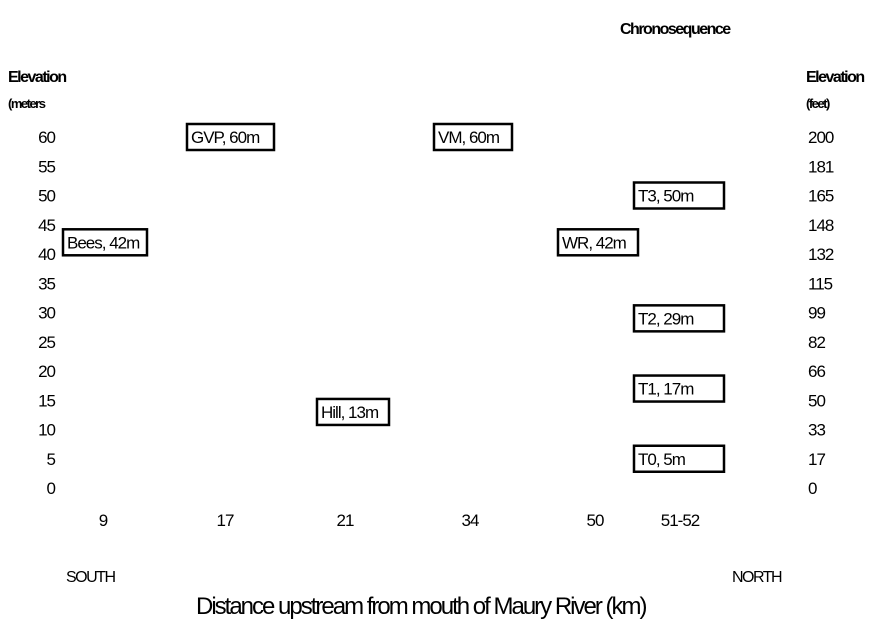 This screenshot has height=622, width=879. I want to click on y-right-tick-label: 132, so click(821, 254).